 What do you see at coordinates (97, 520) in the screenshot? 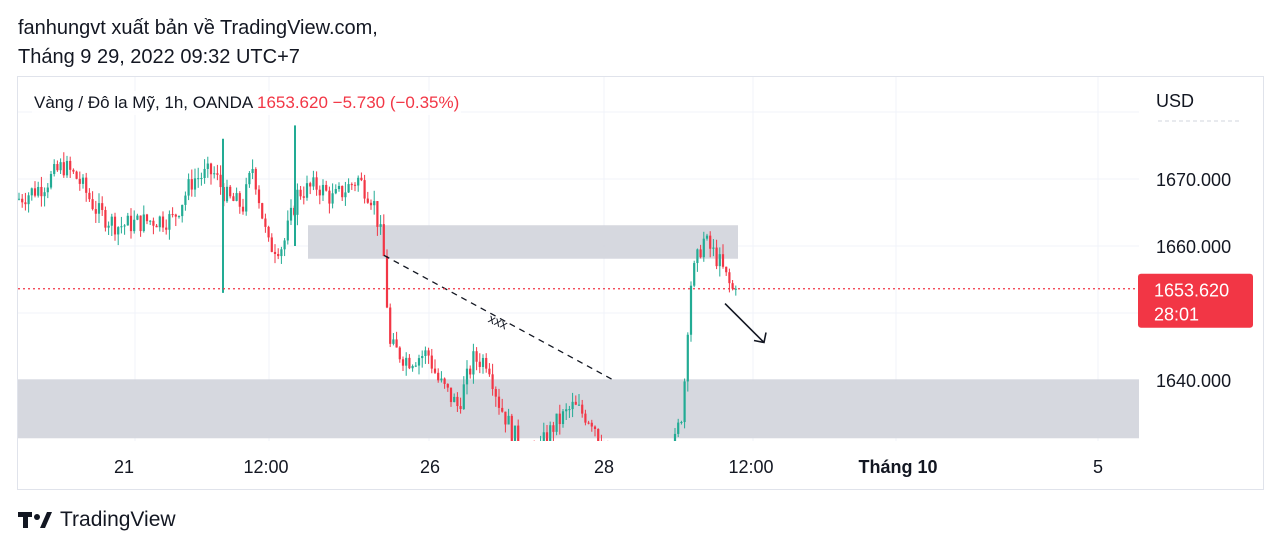
I see `footer: TradingView` at bounding box center [97, 520].